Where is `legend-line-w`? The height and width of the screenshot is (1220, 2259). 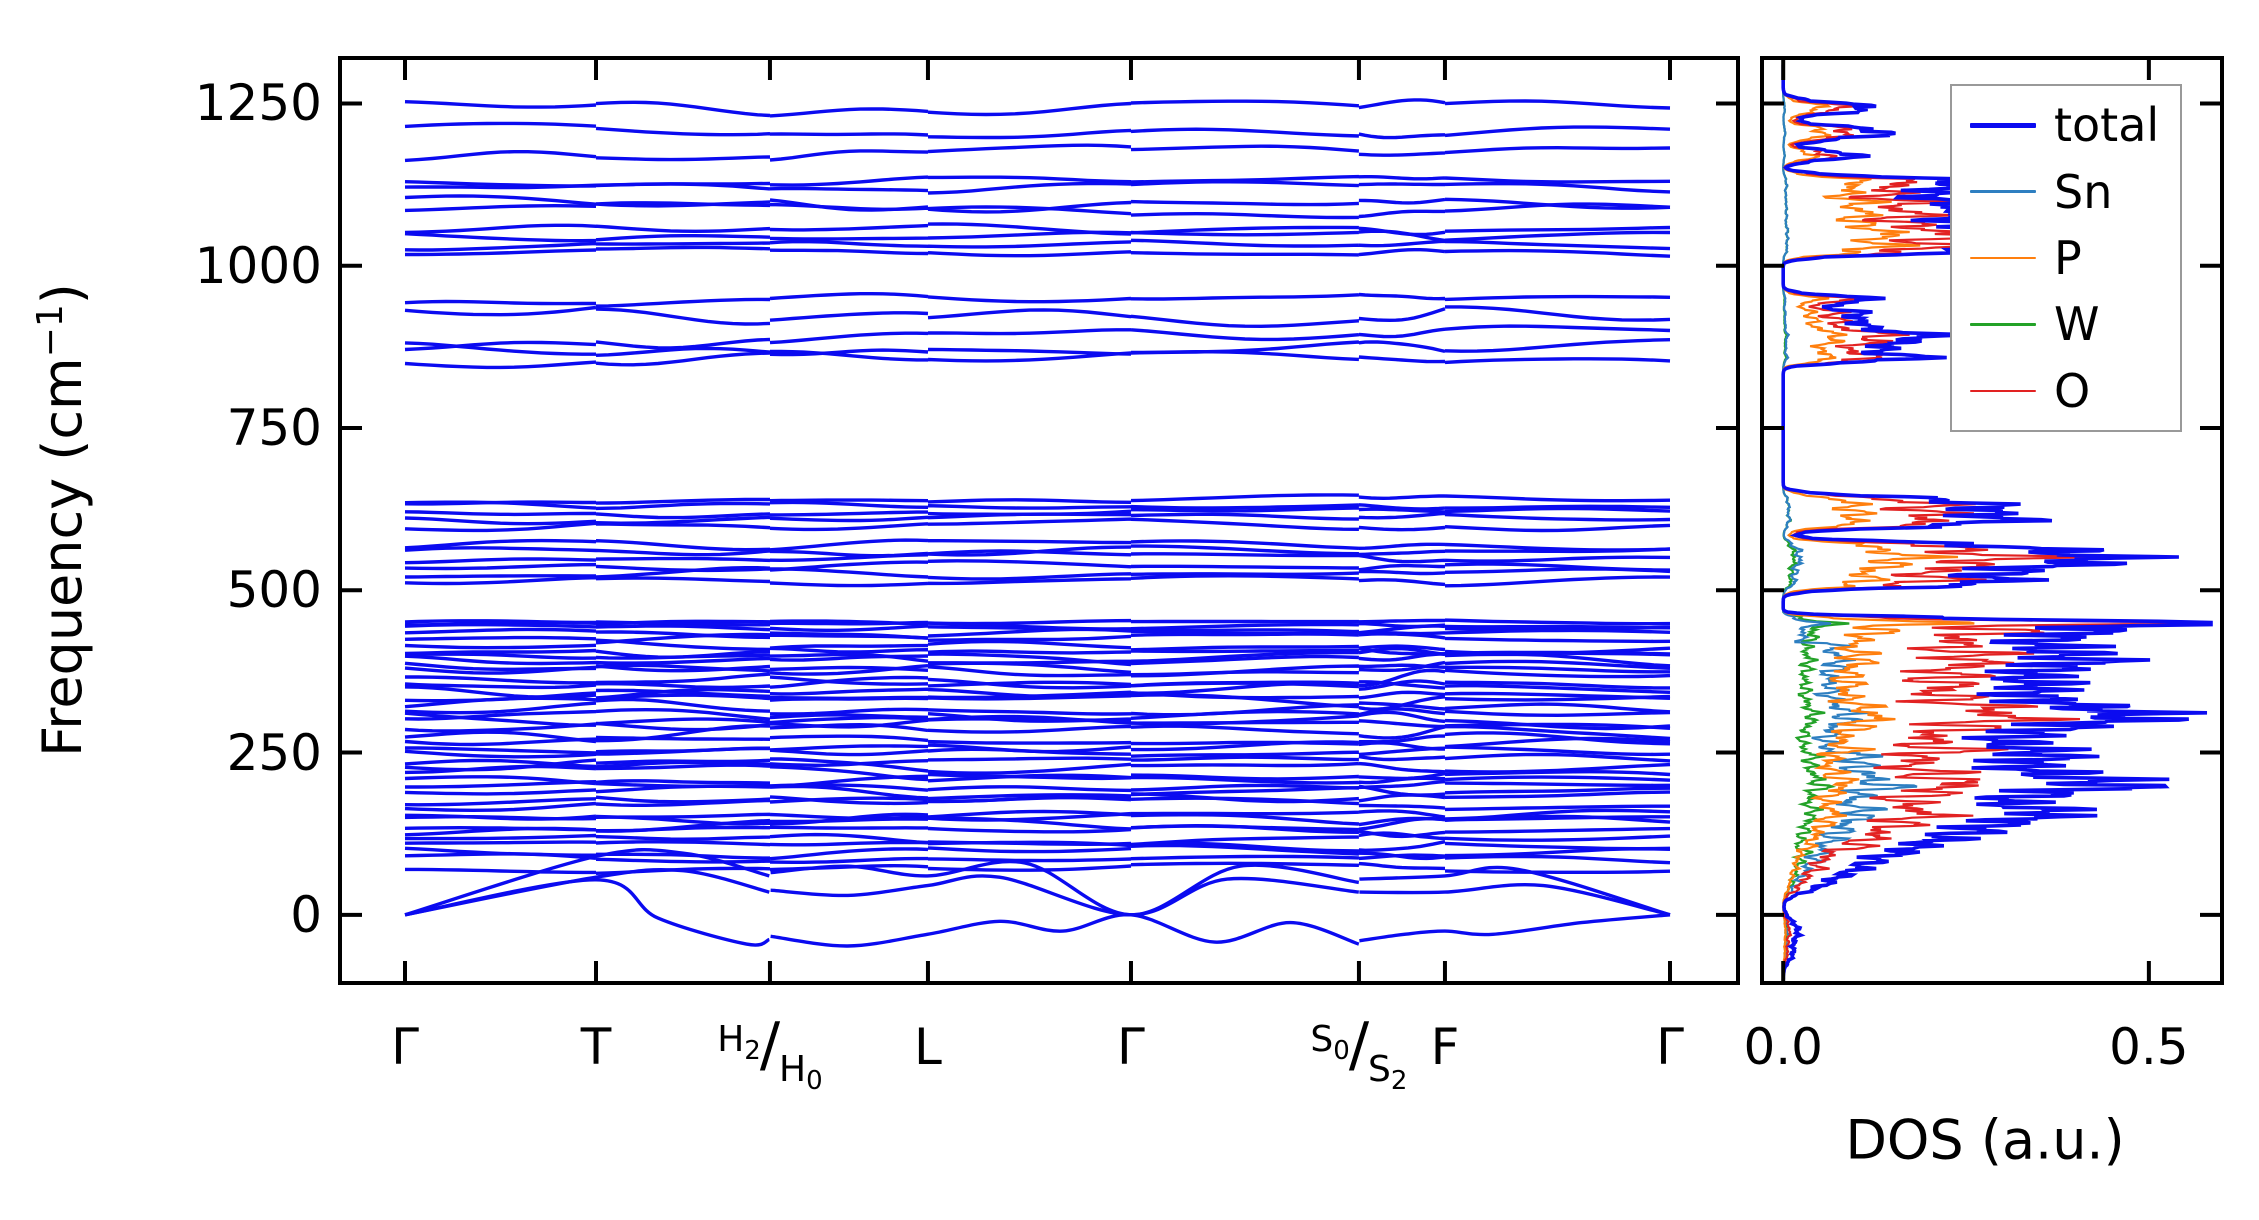 legend-line-w is located at coordinates (2003, 324).